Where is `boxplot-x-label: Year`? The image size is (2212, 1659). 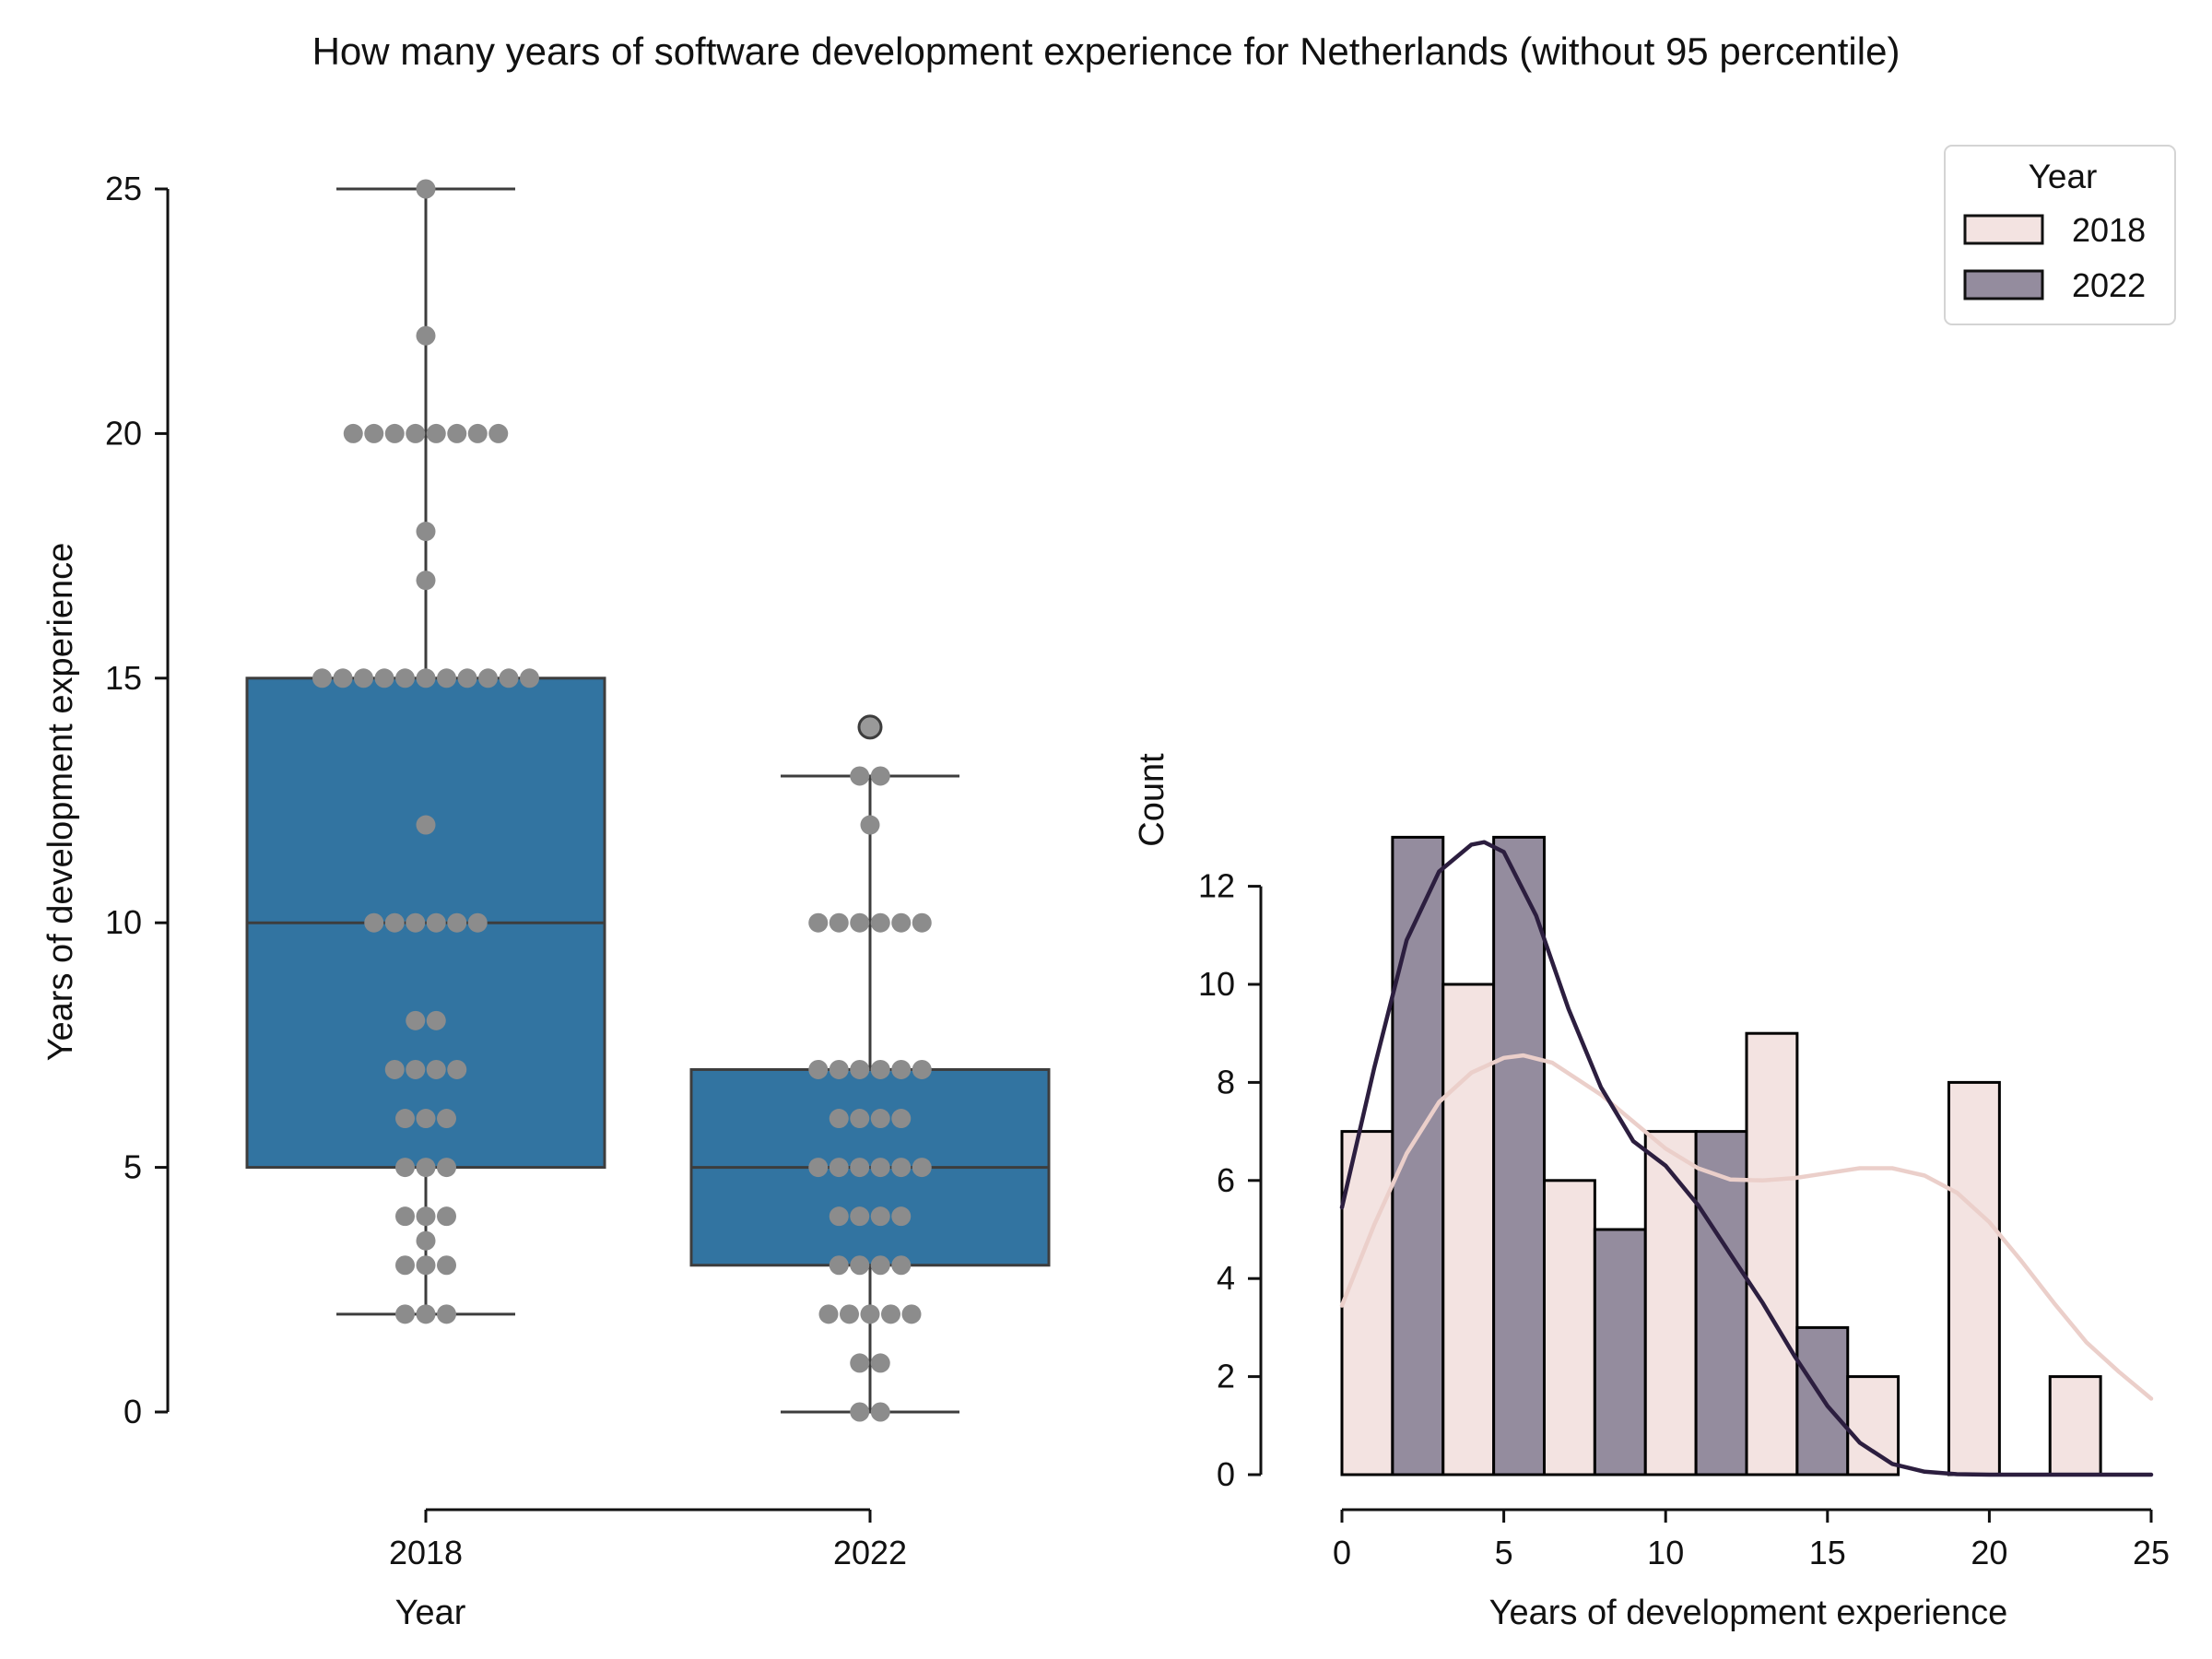 boxplot-x-label: Year is located at coordinates (430, 1613).